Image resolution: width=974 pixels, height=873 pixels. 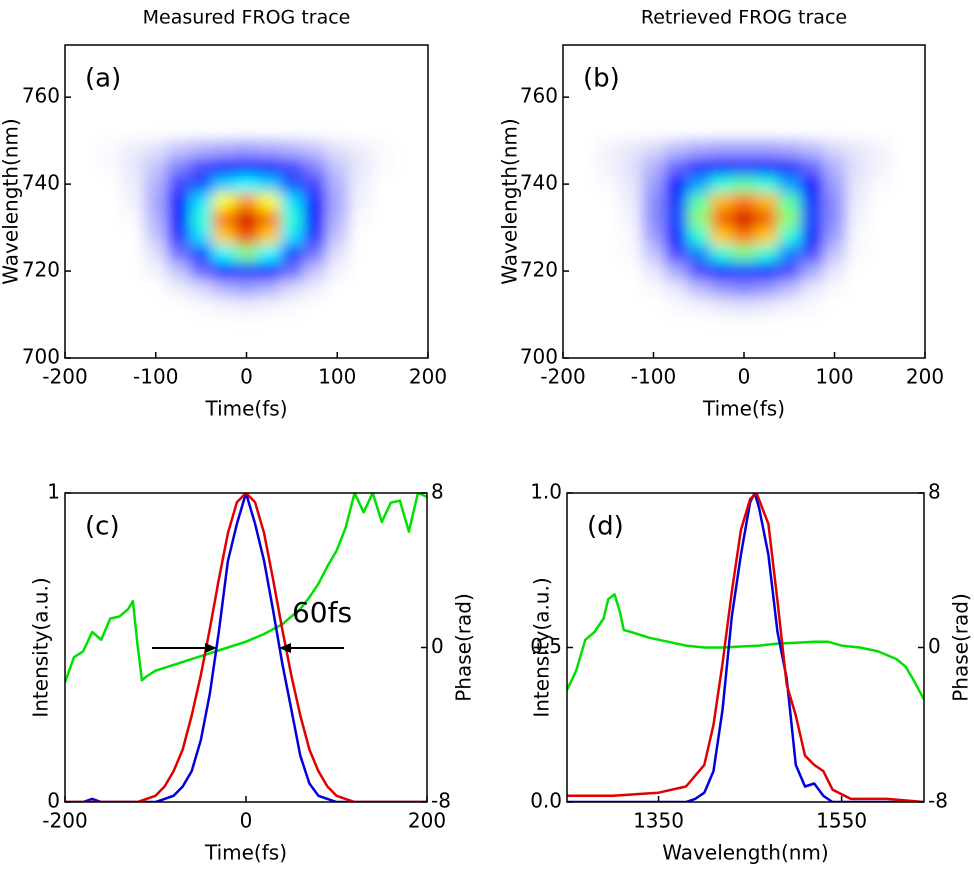 What do you see at coordinates (745, 853) in the screenshot?
I see `x-axis-title: Wavelength(nm)` at bounding box center [745, 853].